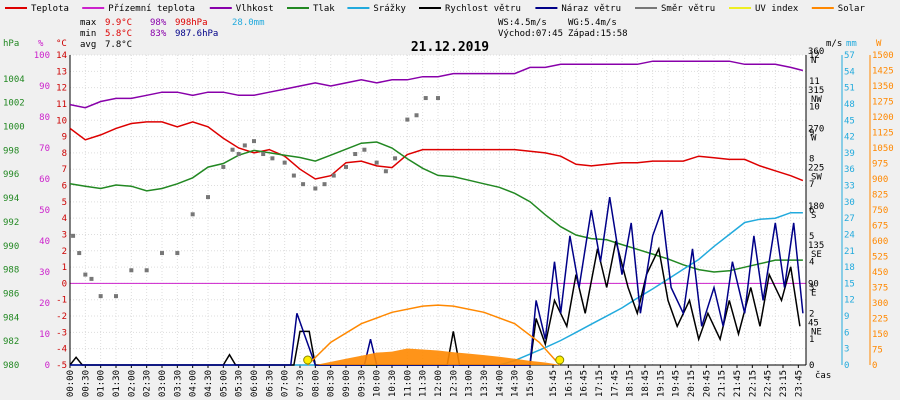  What do you see at coordinates (61, 121) in the screenshot?
I see `degc-tick-label: 10` at bounding box center [61, 121].